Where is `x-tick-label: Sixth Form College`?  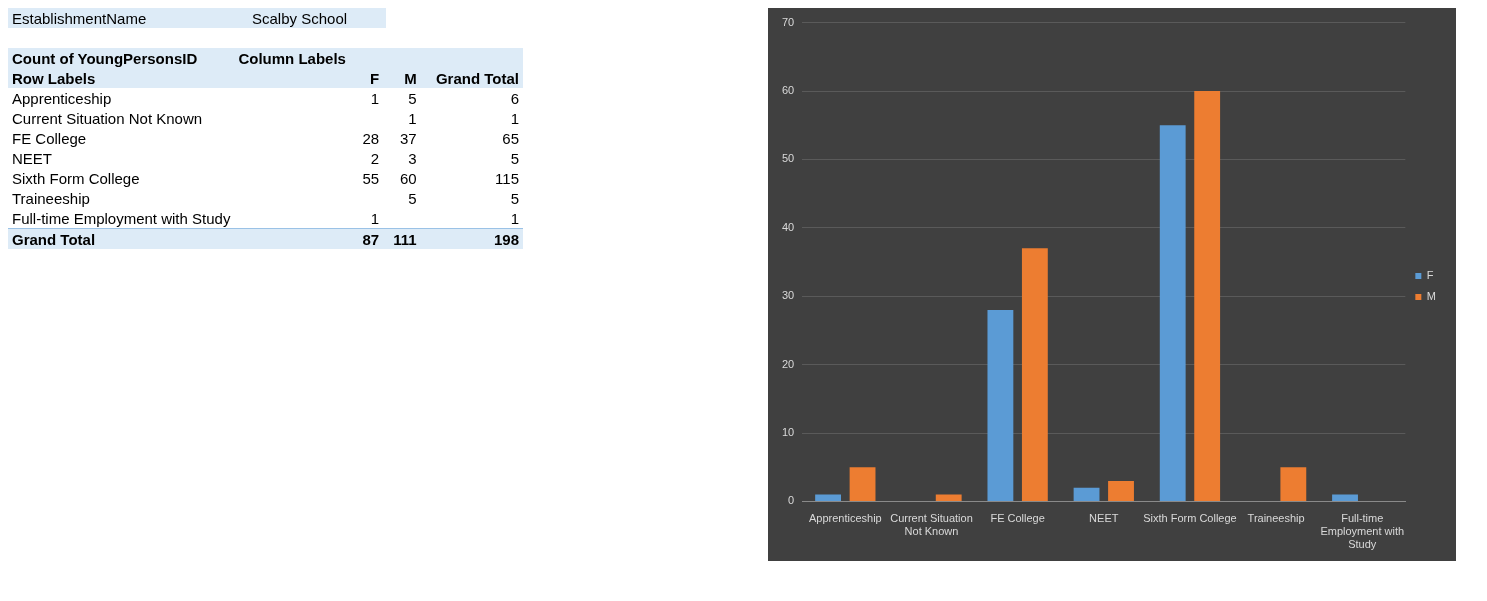 x-tick-label: Sixth Form College is located at coordinates (1190, 518).